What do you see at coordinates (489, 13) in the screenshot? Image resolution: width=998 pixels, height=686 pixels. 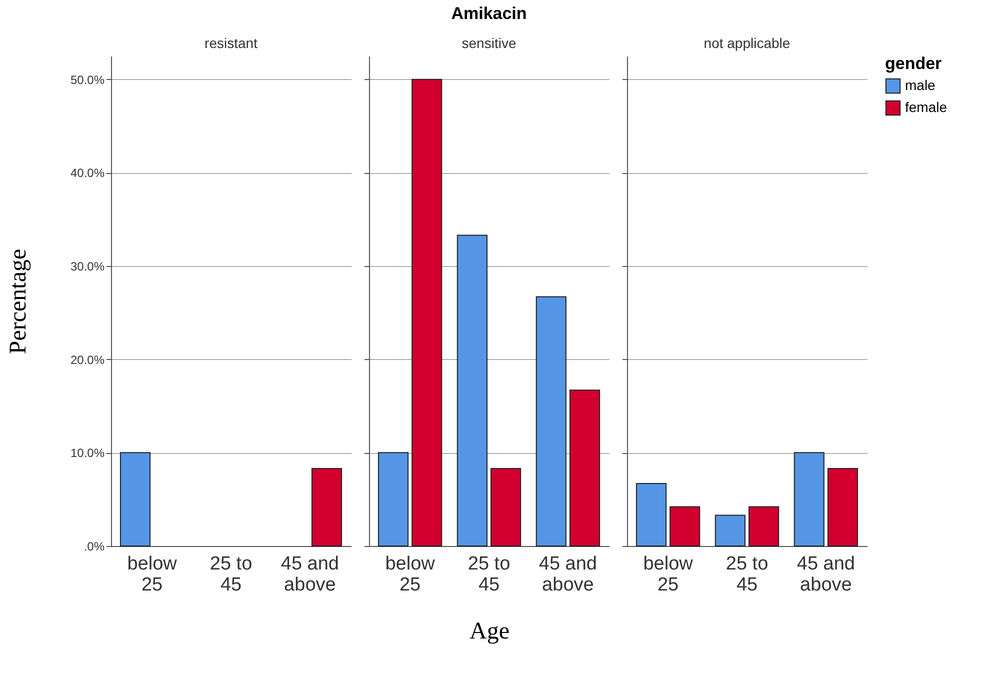 I see `chart-title: Amikacin` at bounding box center [489, 13].